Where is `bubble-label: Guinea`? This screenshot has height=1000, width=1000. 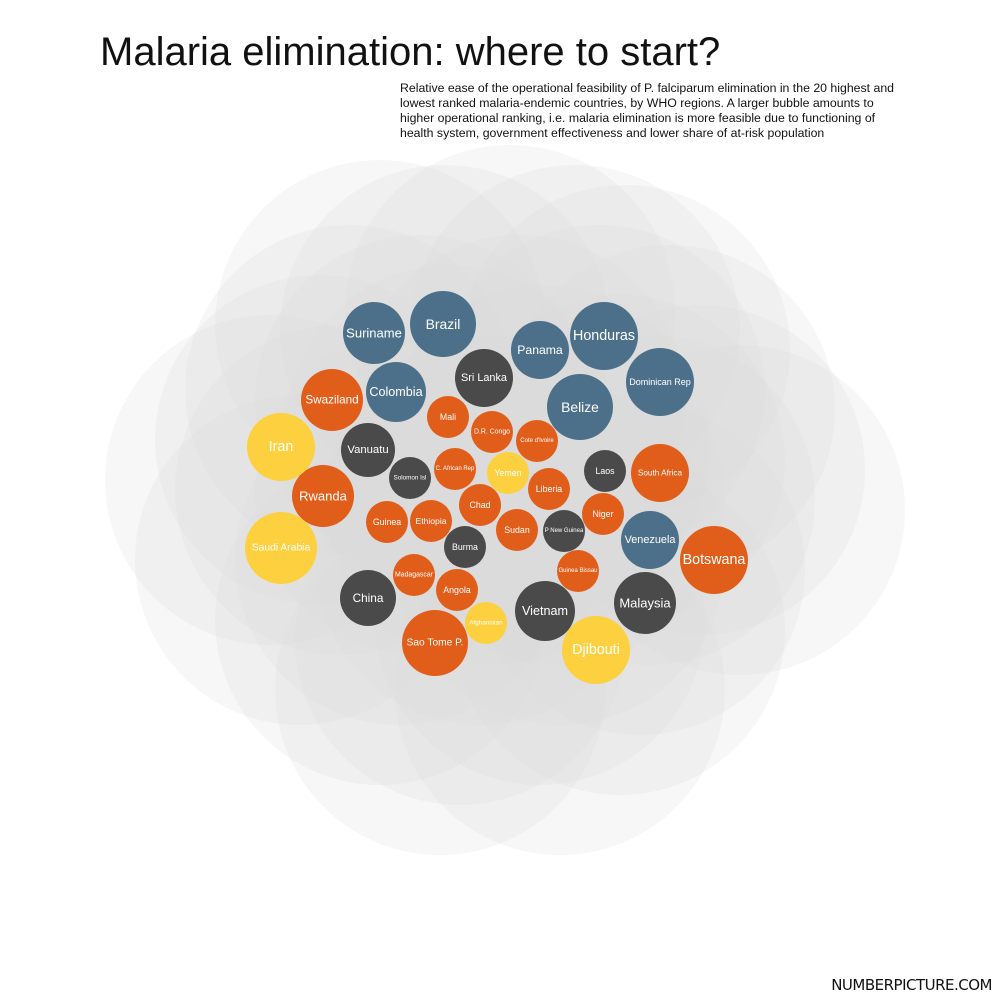 bubble-label: Guinea is located at coordinates (387, 522).